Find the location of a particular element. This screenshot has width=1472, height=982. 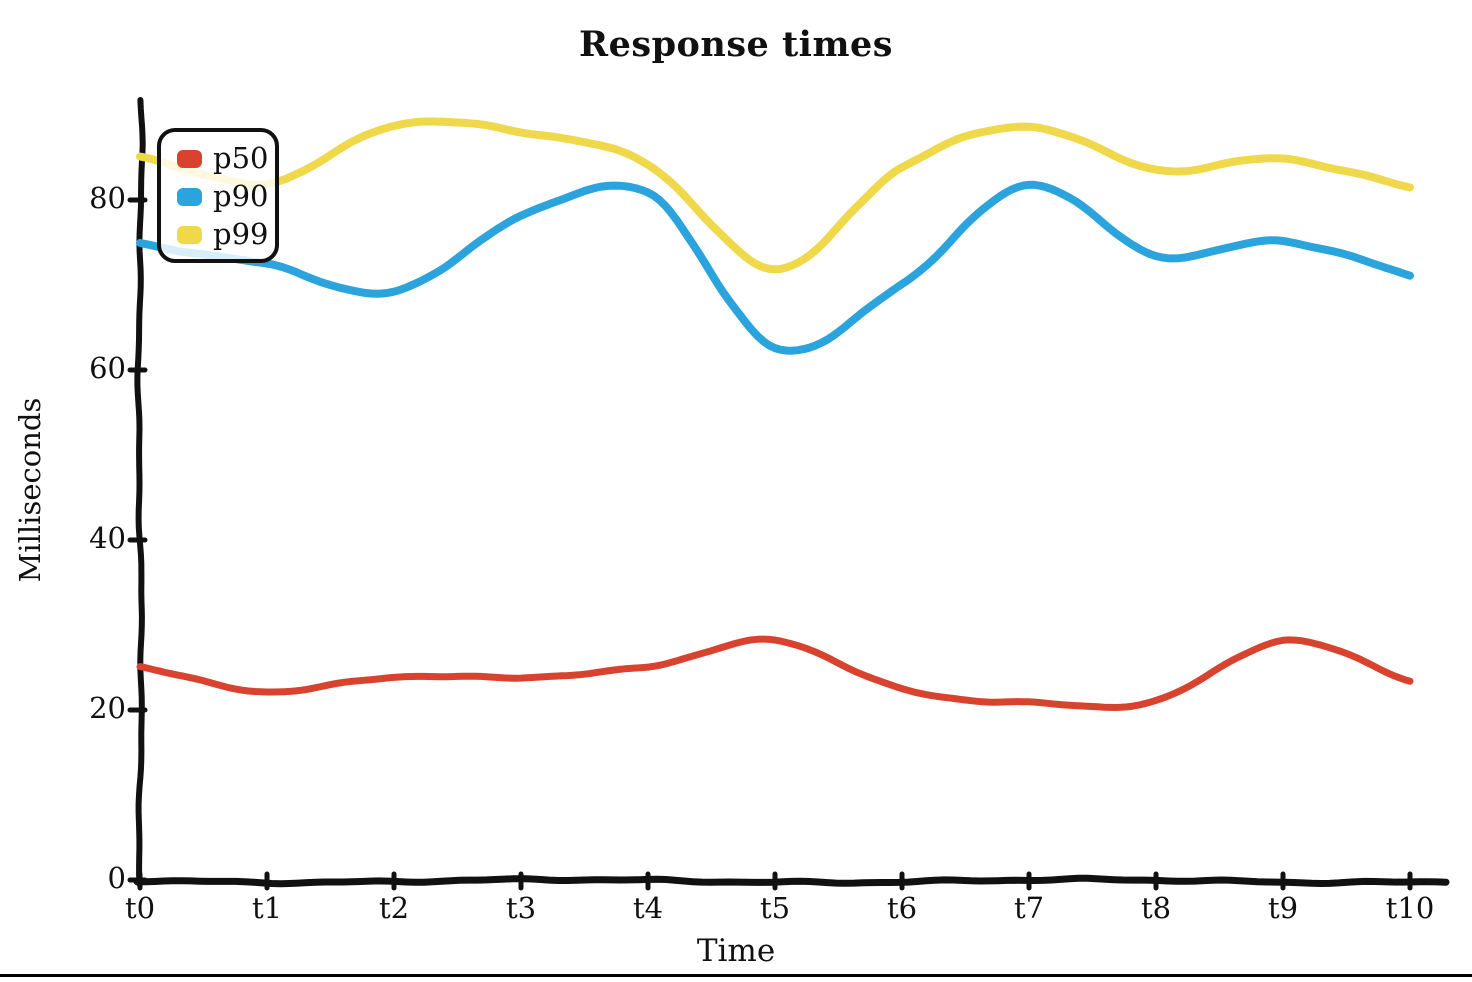

y-tick-label-80: 80 is located at coordinates (107, 198).